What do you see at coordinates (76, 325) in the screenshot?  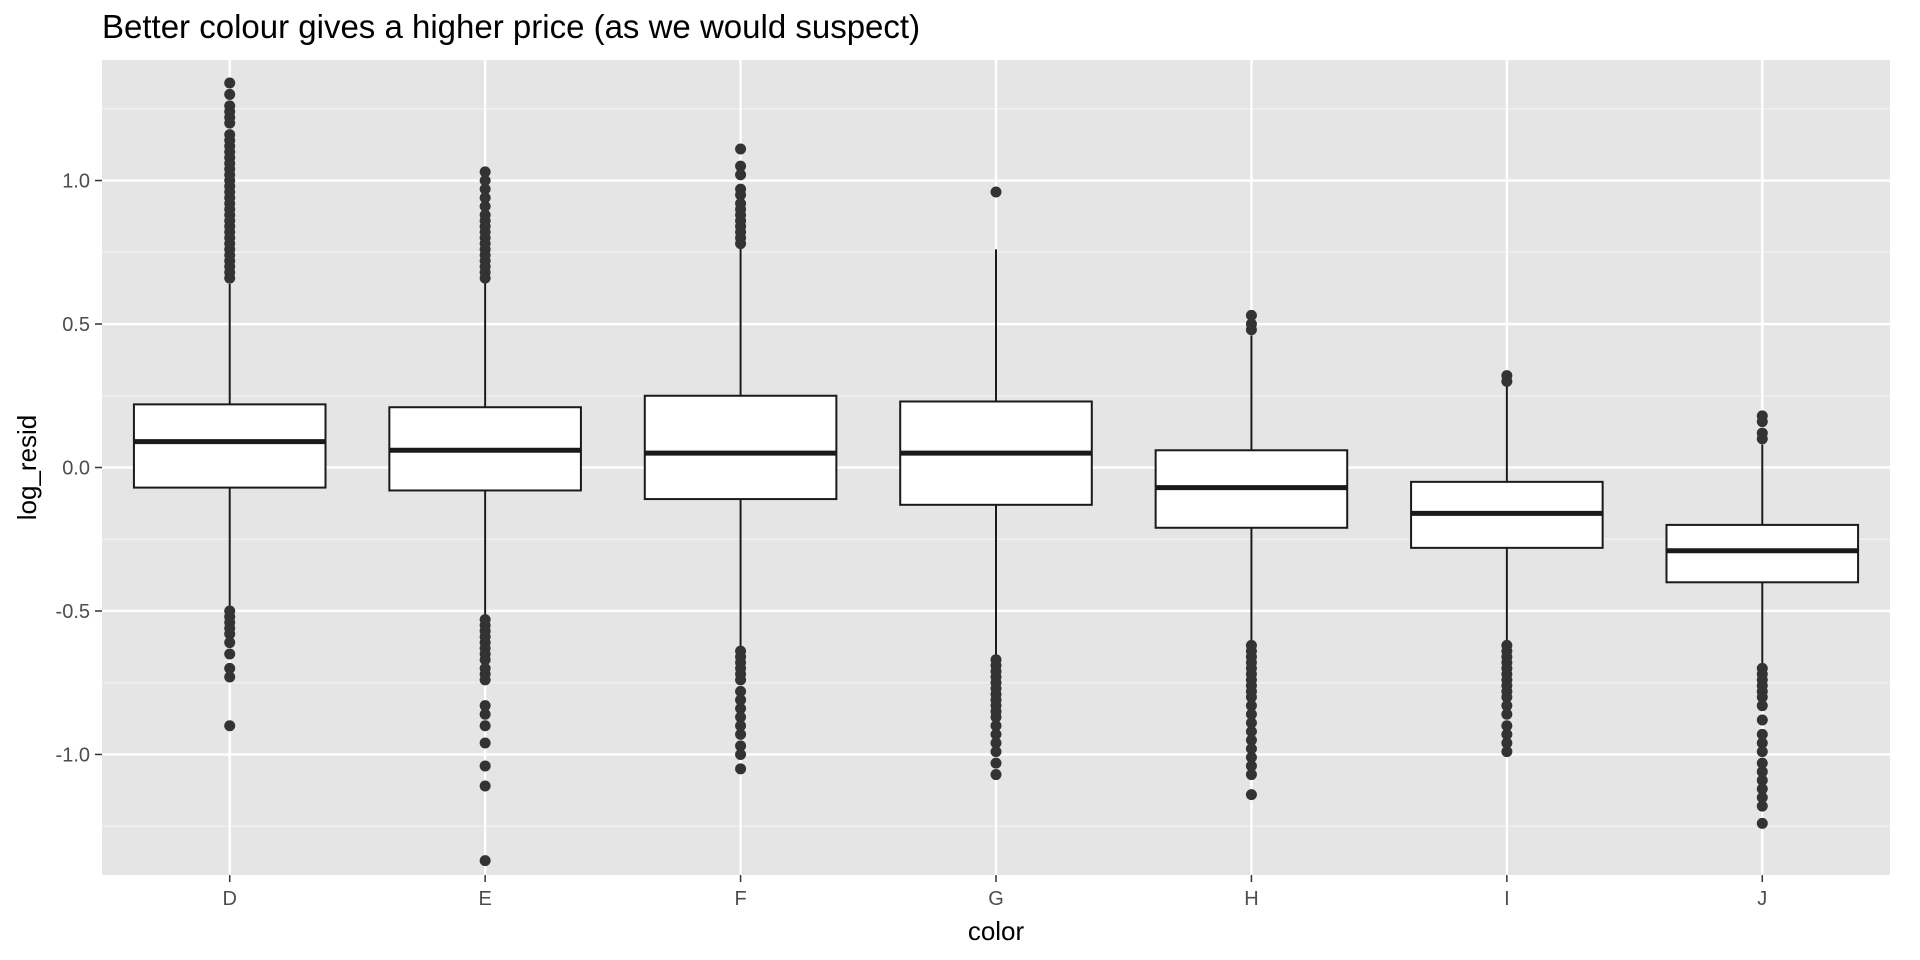 I see `y-tick-label: 0.5` at bounding box center [76, 325].